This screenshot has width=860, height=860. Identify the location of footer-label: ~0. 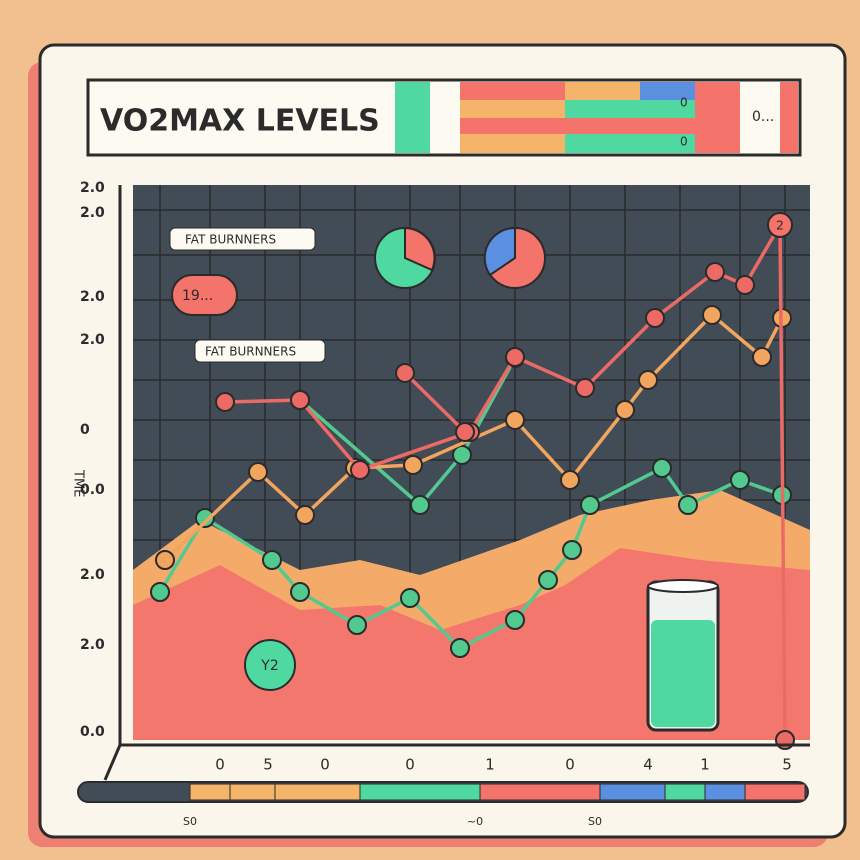
(475, 821).